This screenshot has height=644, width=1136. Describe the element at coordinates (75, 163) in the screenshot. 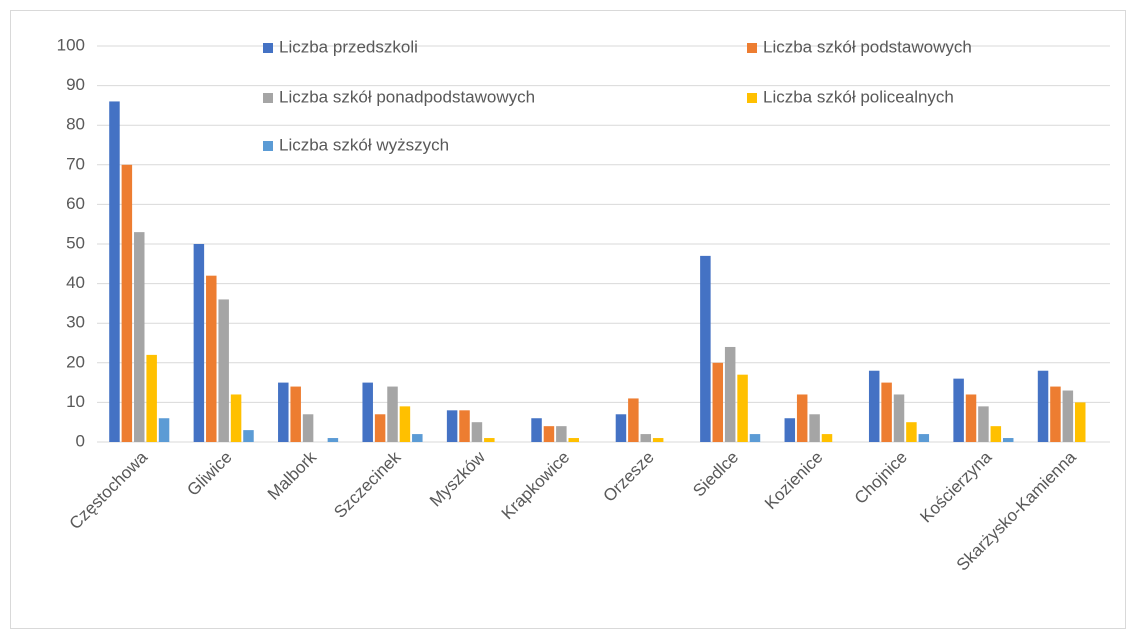

I see `y-tick-label: 70` at that location.